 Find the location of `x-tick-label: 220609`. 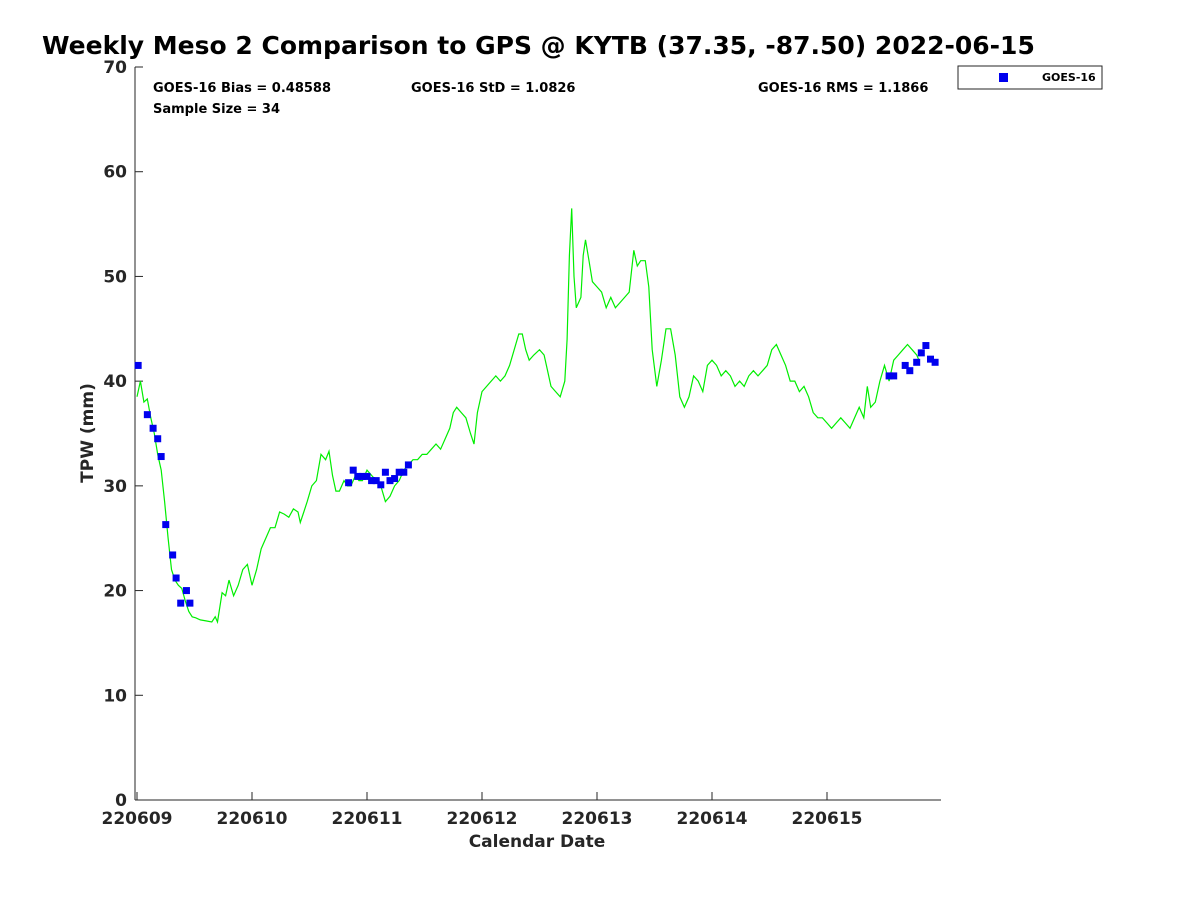

x-tick-label: 220609 is located at coordinates (137, 819).